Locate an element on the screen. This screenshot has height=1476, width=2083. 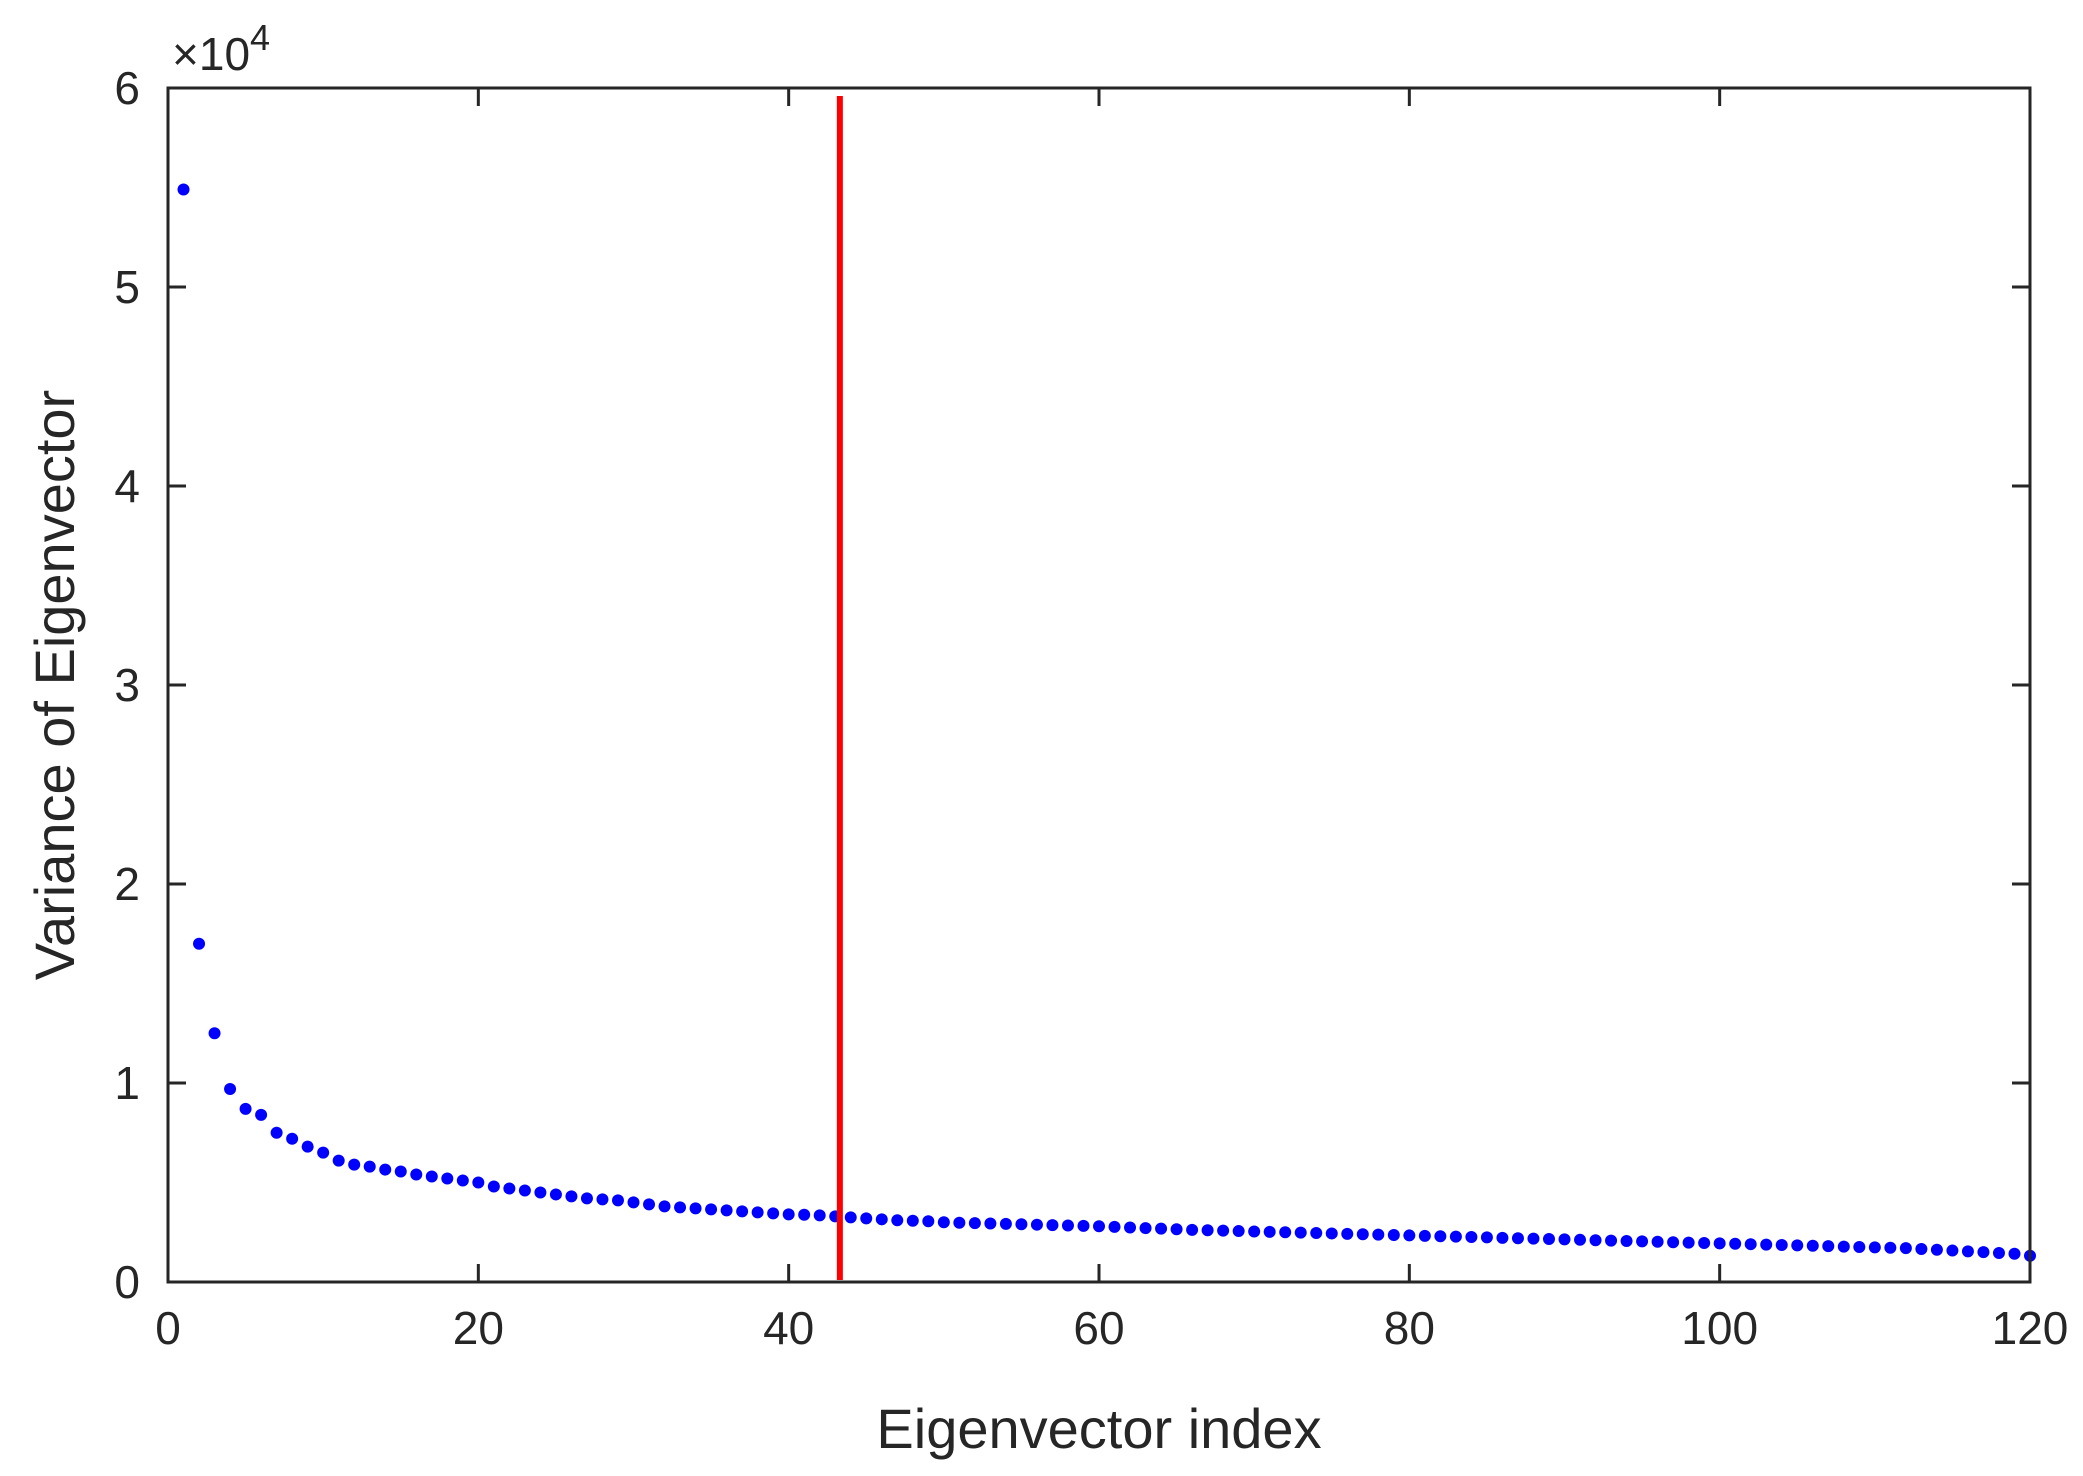
x-tick-label: 100 is located at coordinates (1719, 1328).